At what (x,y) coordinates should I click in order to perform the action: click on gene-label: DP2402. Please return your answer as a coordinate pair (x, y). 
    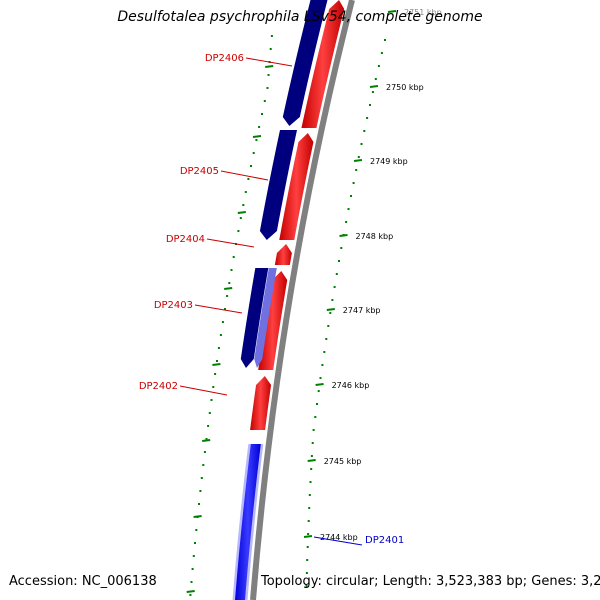
    Looking at the image, I should click on (158, 386).